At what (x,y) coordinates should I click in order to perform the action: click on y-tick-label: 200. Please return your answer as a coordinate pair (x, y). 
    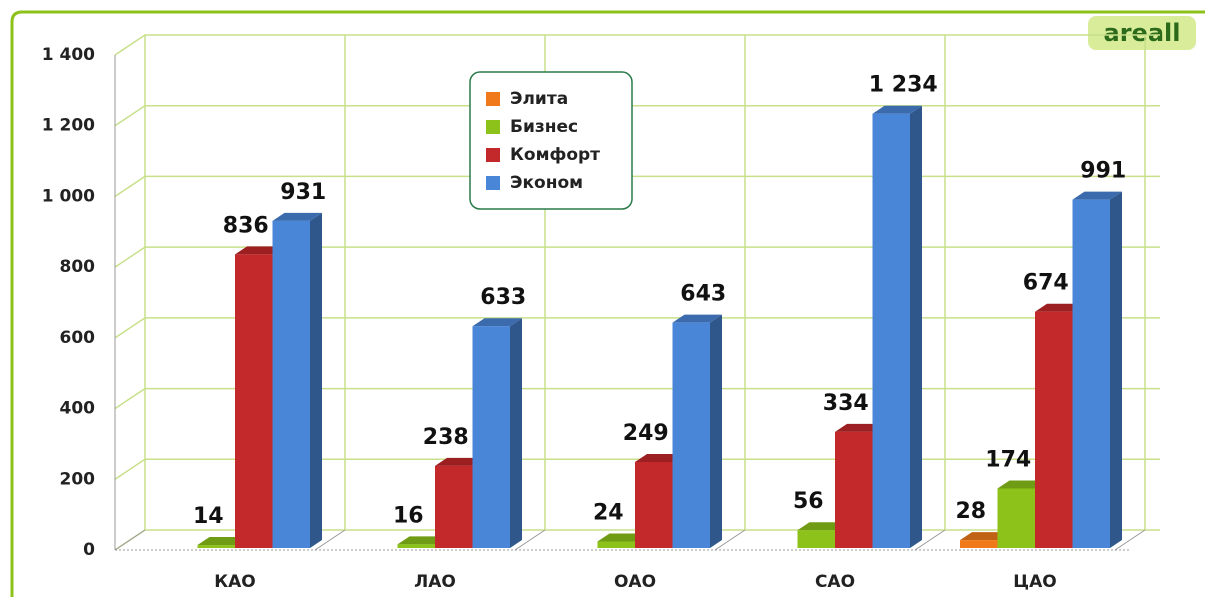
    Looking at the image, I should click on (78, 479).